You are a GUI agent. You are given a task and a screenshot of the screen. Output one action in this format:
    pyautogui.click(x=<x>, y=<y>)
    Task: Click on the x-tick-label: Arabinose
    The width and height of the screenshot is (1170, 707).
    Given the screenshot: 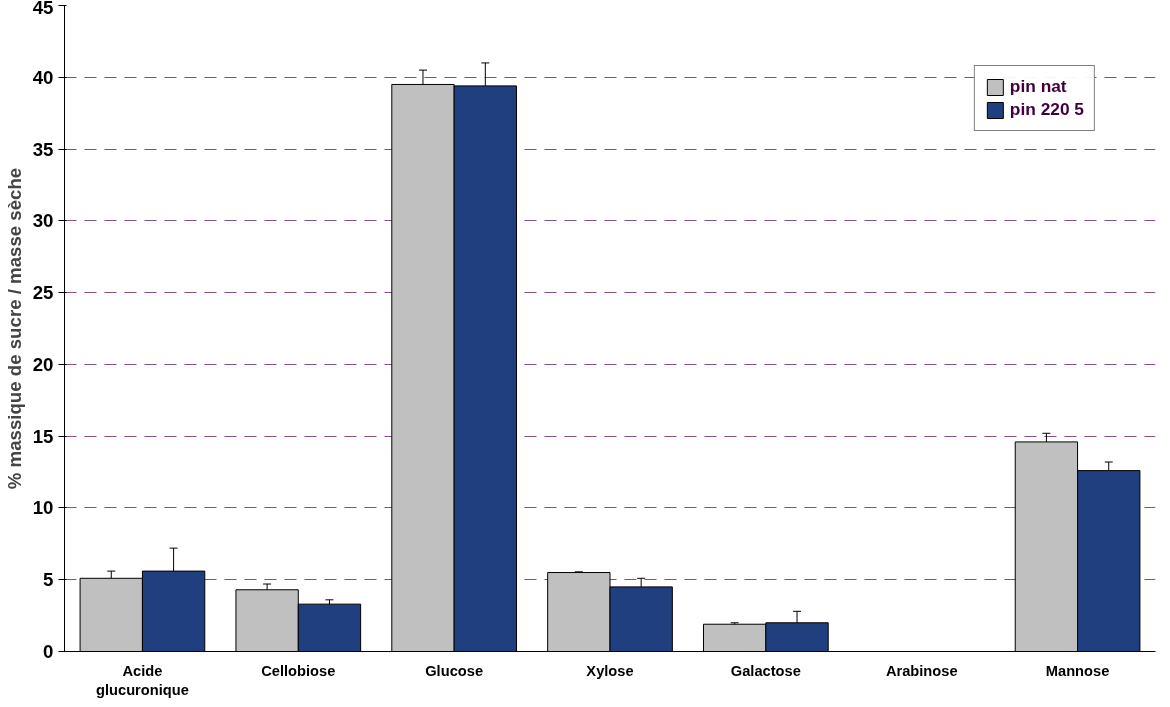 What is the action you would take?
    pyautogui.click(x=921, y=670)
    